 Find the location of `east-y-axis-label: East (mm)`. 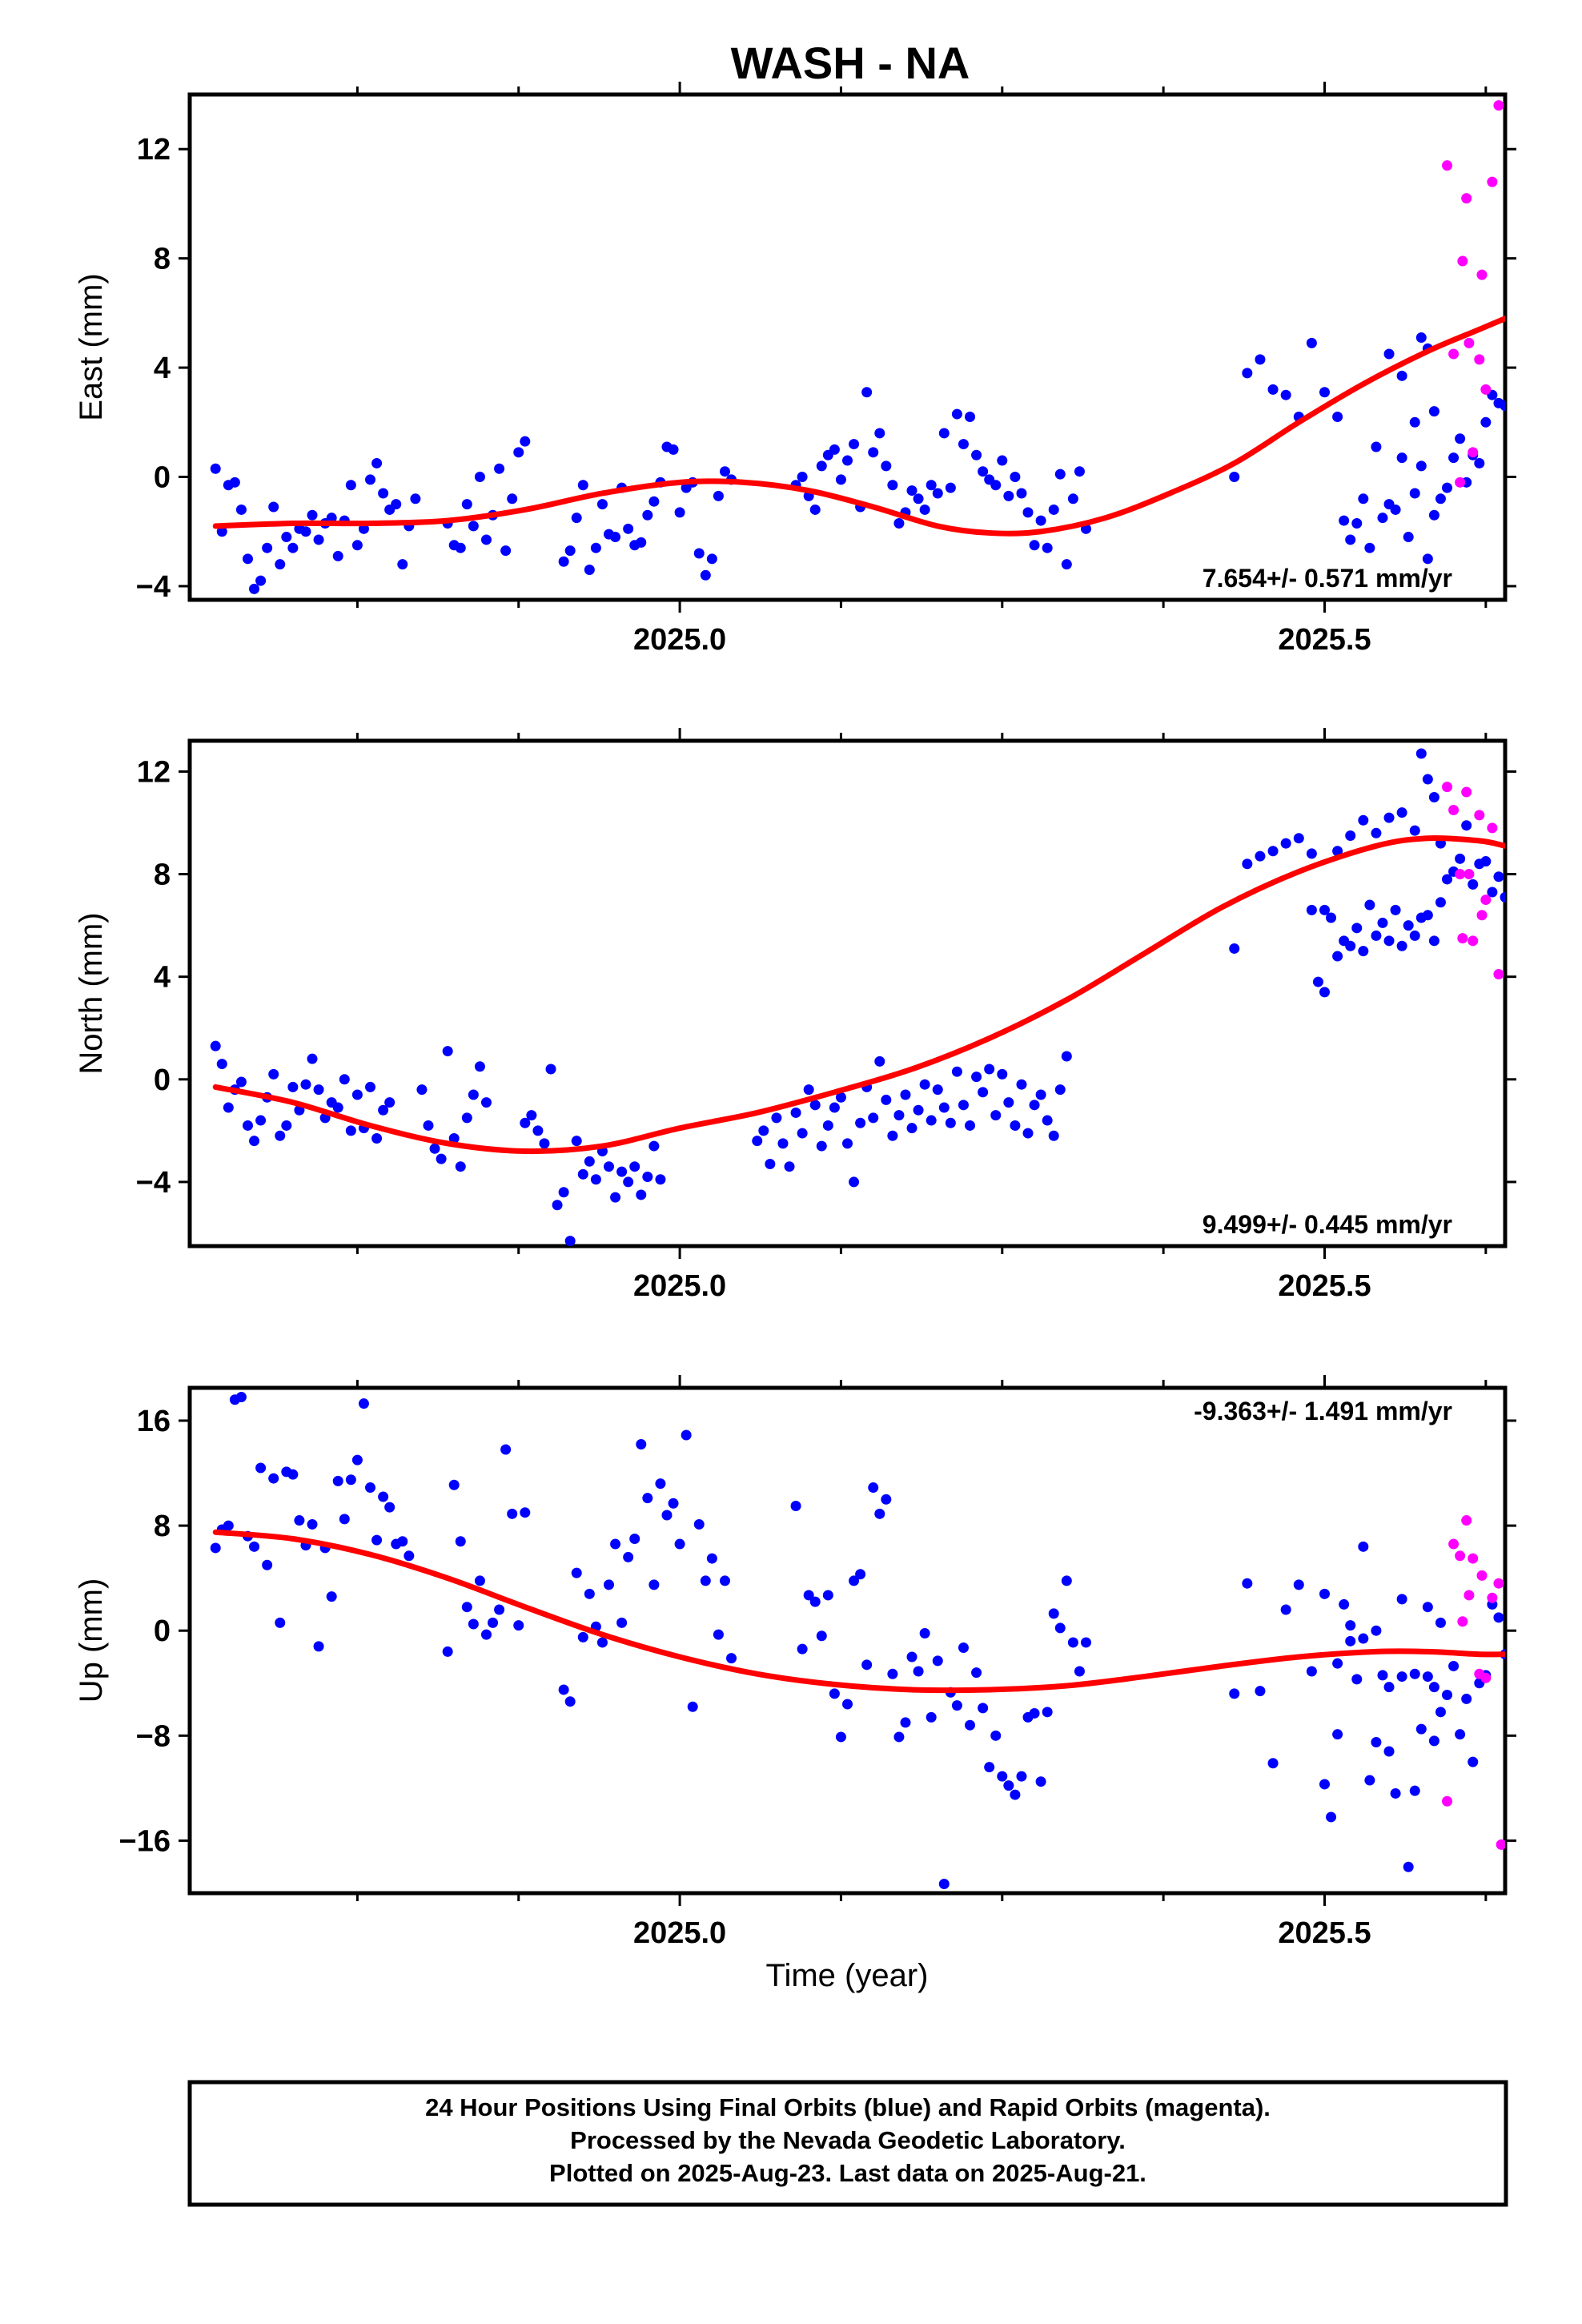

east-y-axis-label: East (mm) is located at coordinates (91, 346).